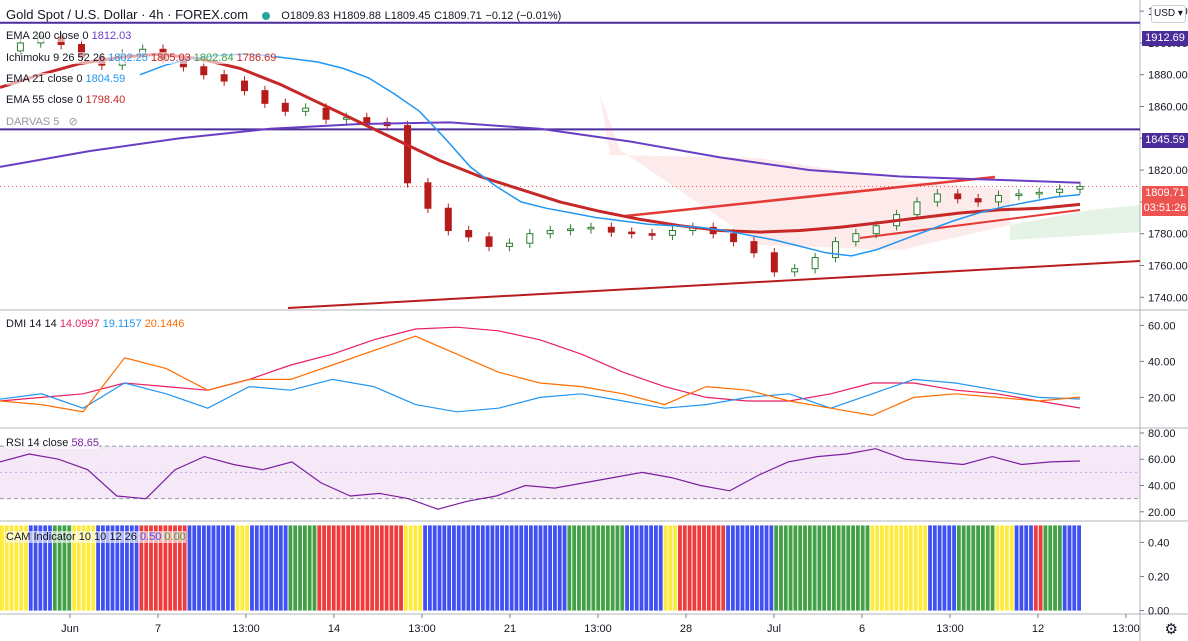 This screenshot has height=641, width=1188. I want to click on y-tick-label: 1740.00, so click(1168, 298).